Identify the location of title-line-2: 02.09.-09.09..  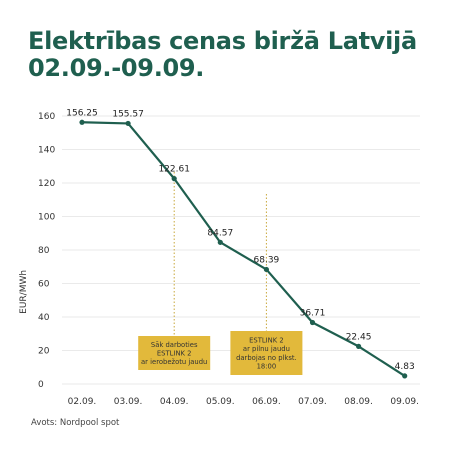
(116, 68).